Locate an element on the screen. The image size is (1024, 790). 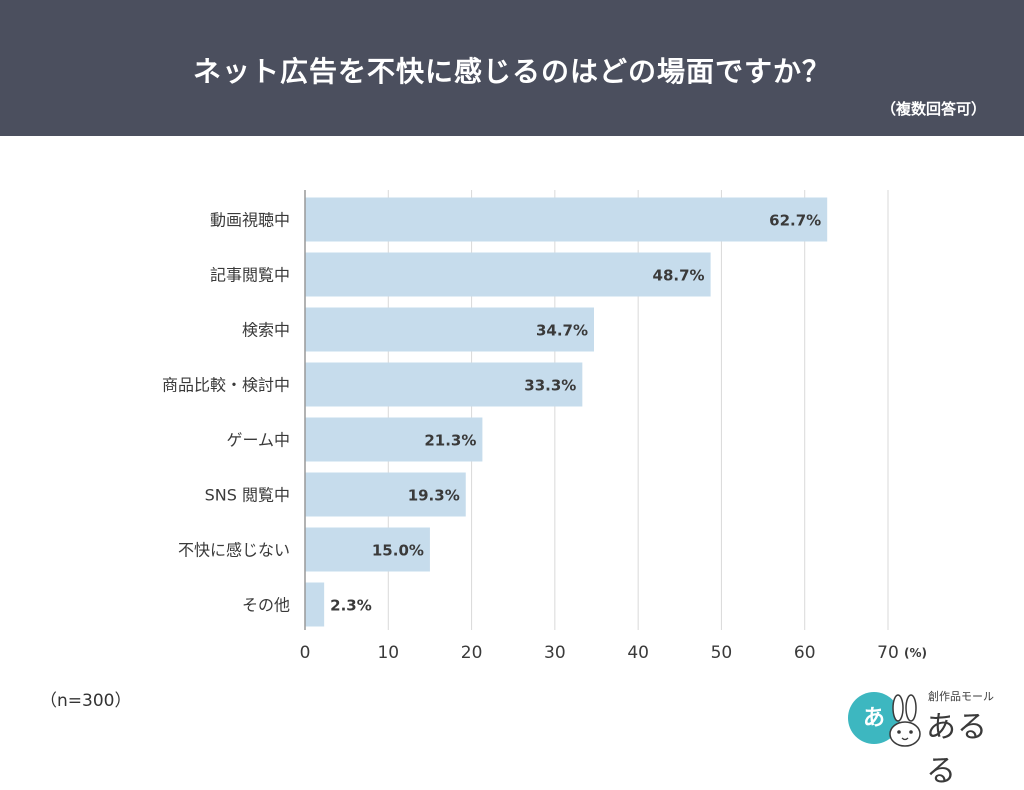
x-unit-label: (%) is located at coordinates (915, 653).